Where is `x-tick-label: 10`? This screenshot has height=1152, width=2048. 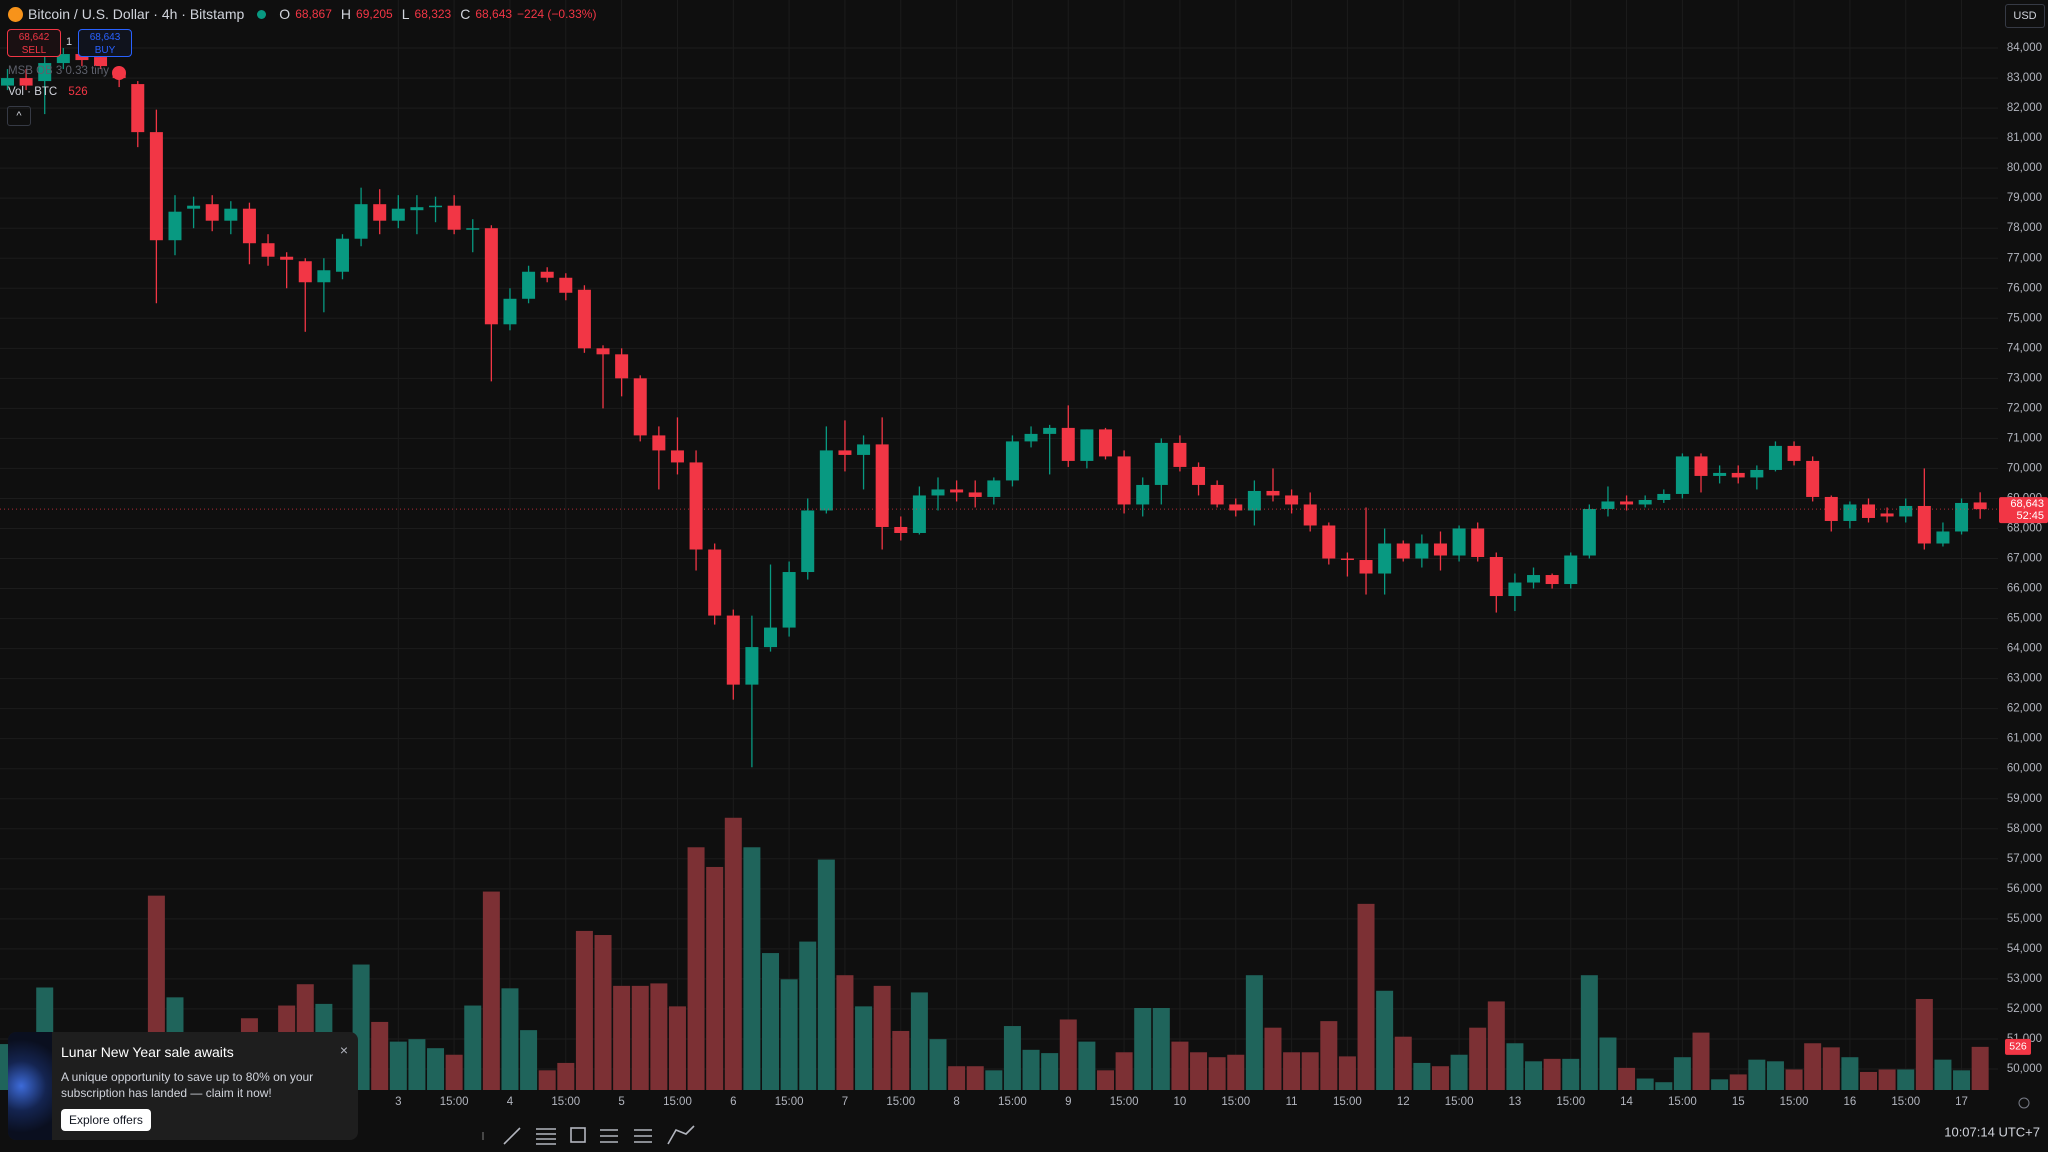 x-tick-label: 10 is located at coordinates (1180, 1102).